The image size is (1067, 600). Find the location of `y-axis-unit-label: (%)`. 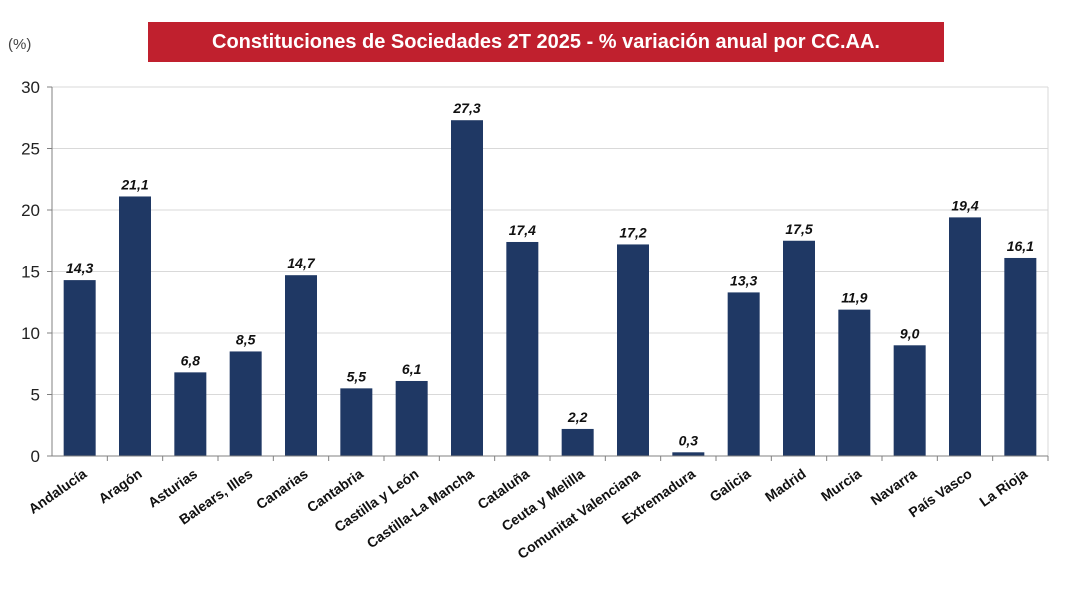

y-axis-unit-label: (%) is located at coordinates (20, 44).